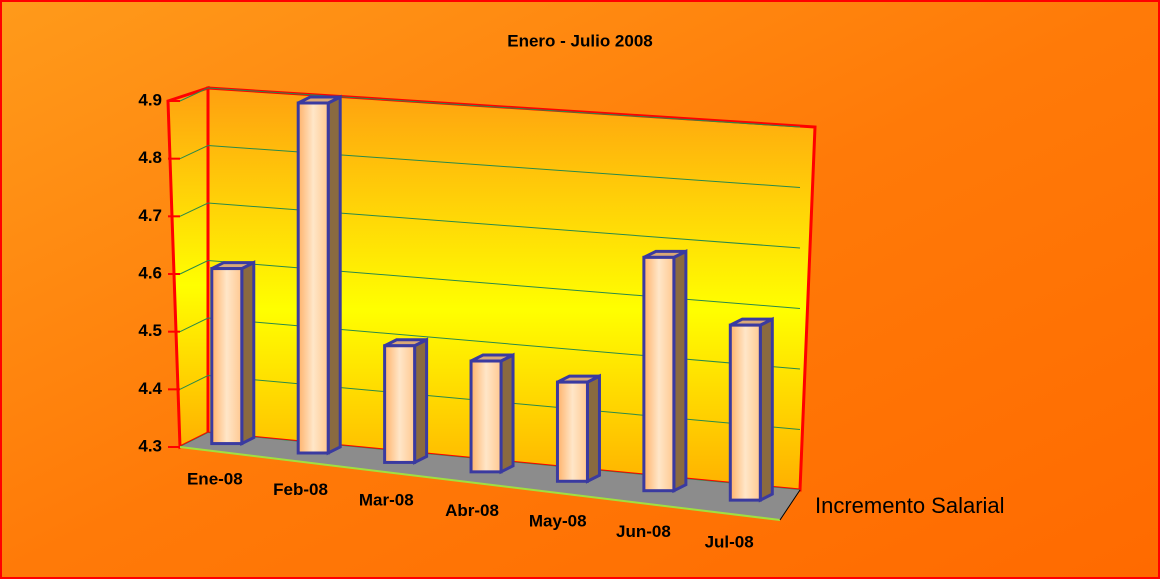 This screenshot has width=1160, height=579. What do you see at coordinates (150, 215) in the screenshot?
I see `y-tick-label: 4.7` at bounding box center [150, 215].